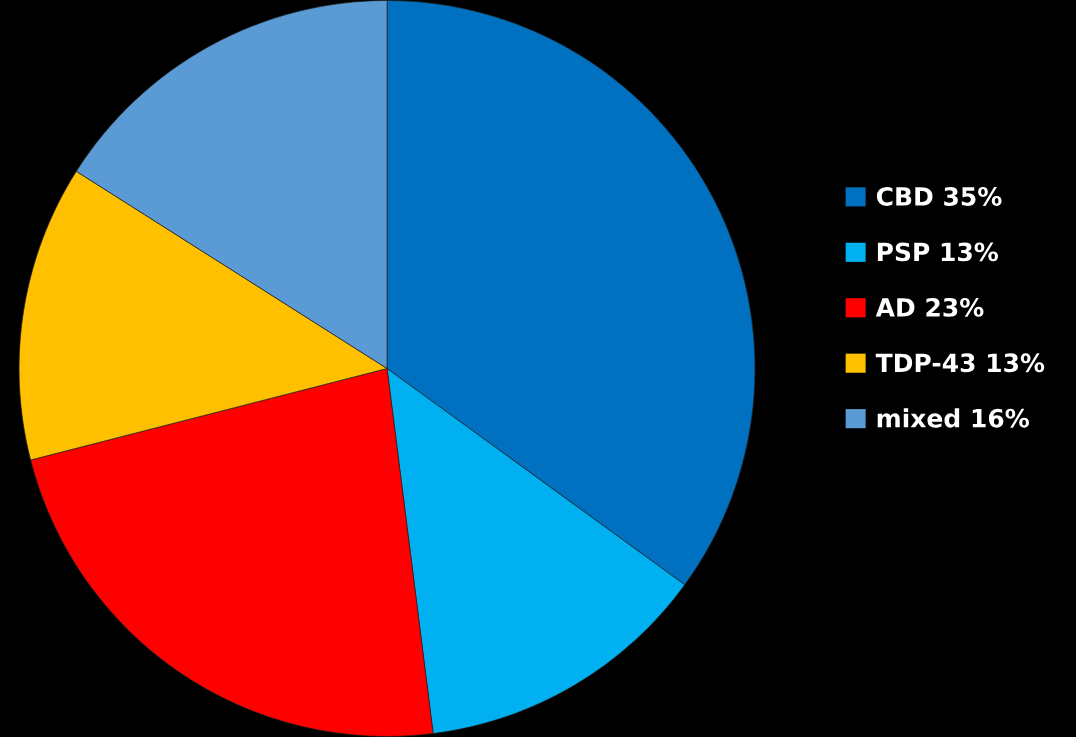 This screenshot has width=1076, height=737. Describe the element at coordinates (938, 252) in the screenshot. I see `legend-label: PSP 13%` at that location.